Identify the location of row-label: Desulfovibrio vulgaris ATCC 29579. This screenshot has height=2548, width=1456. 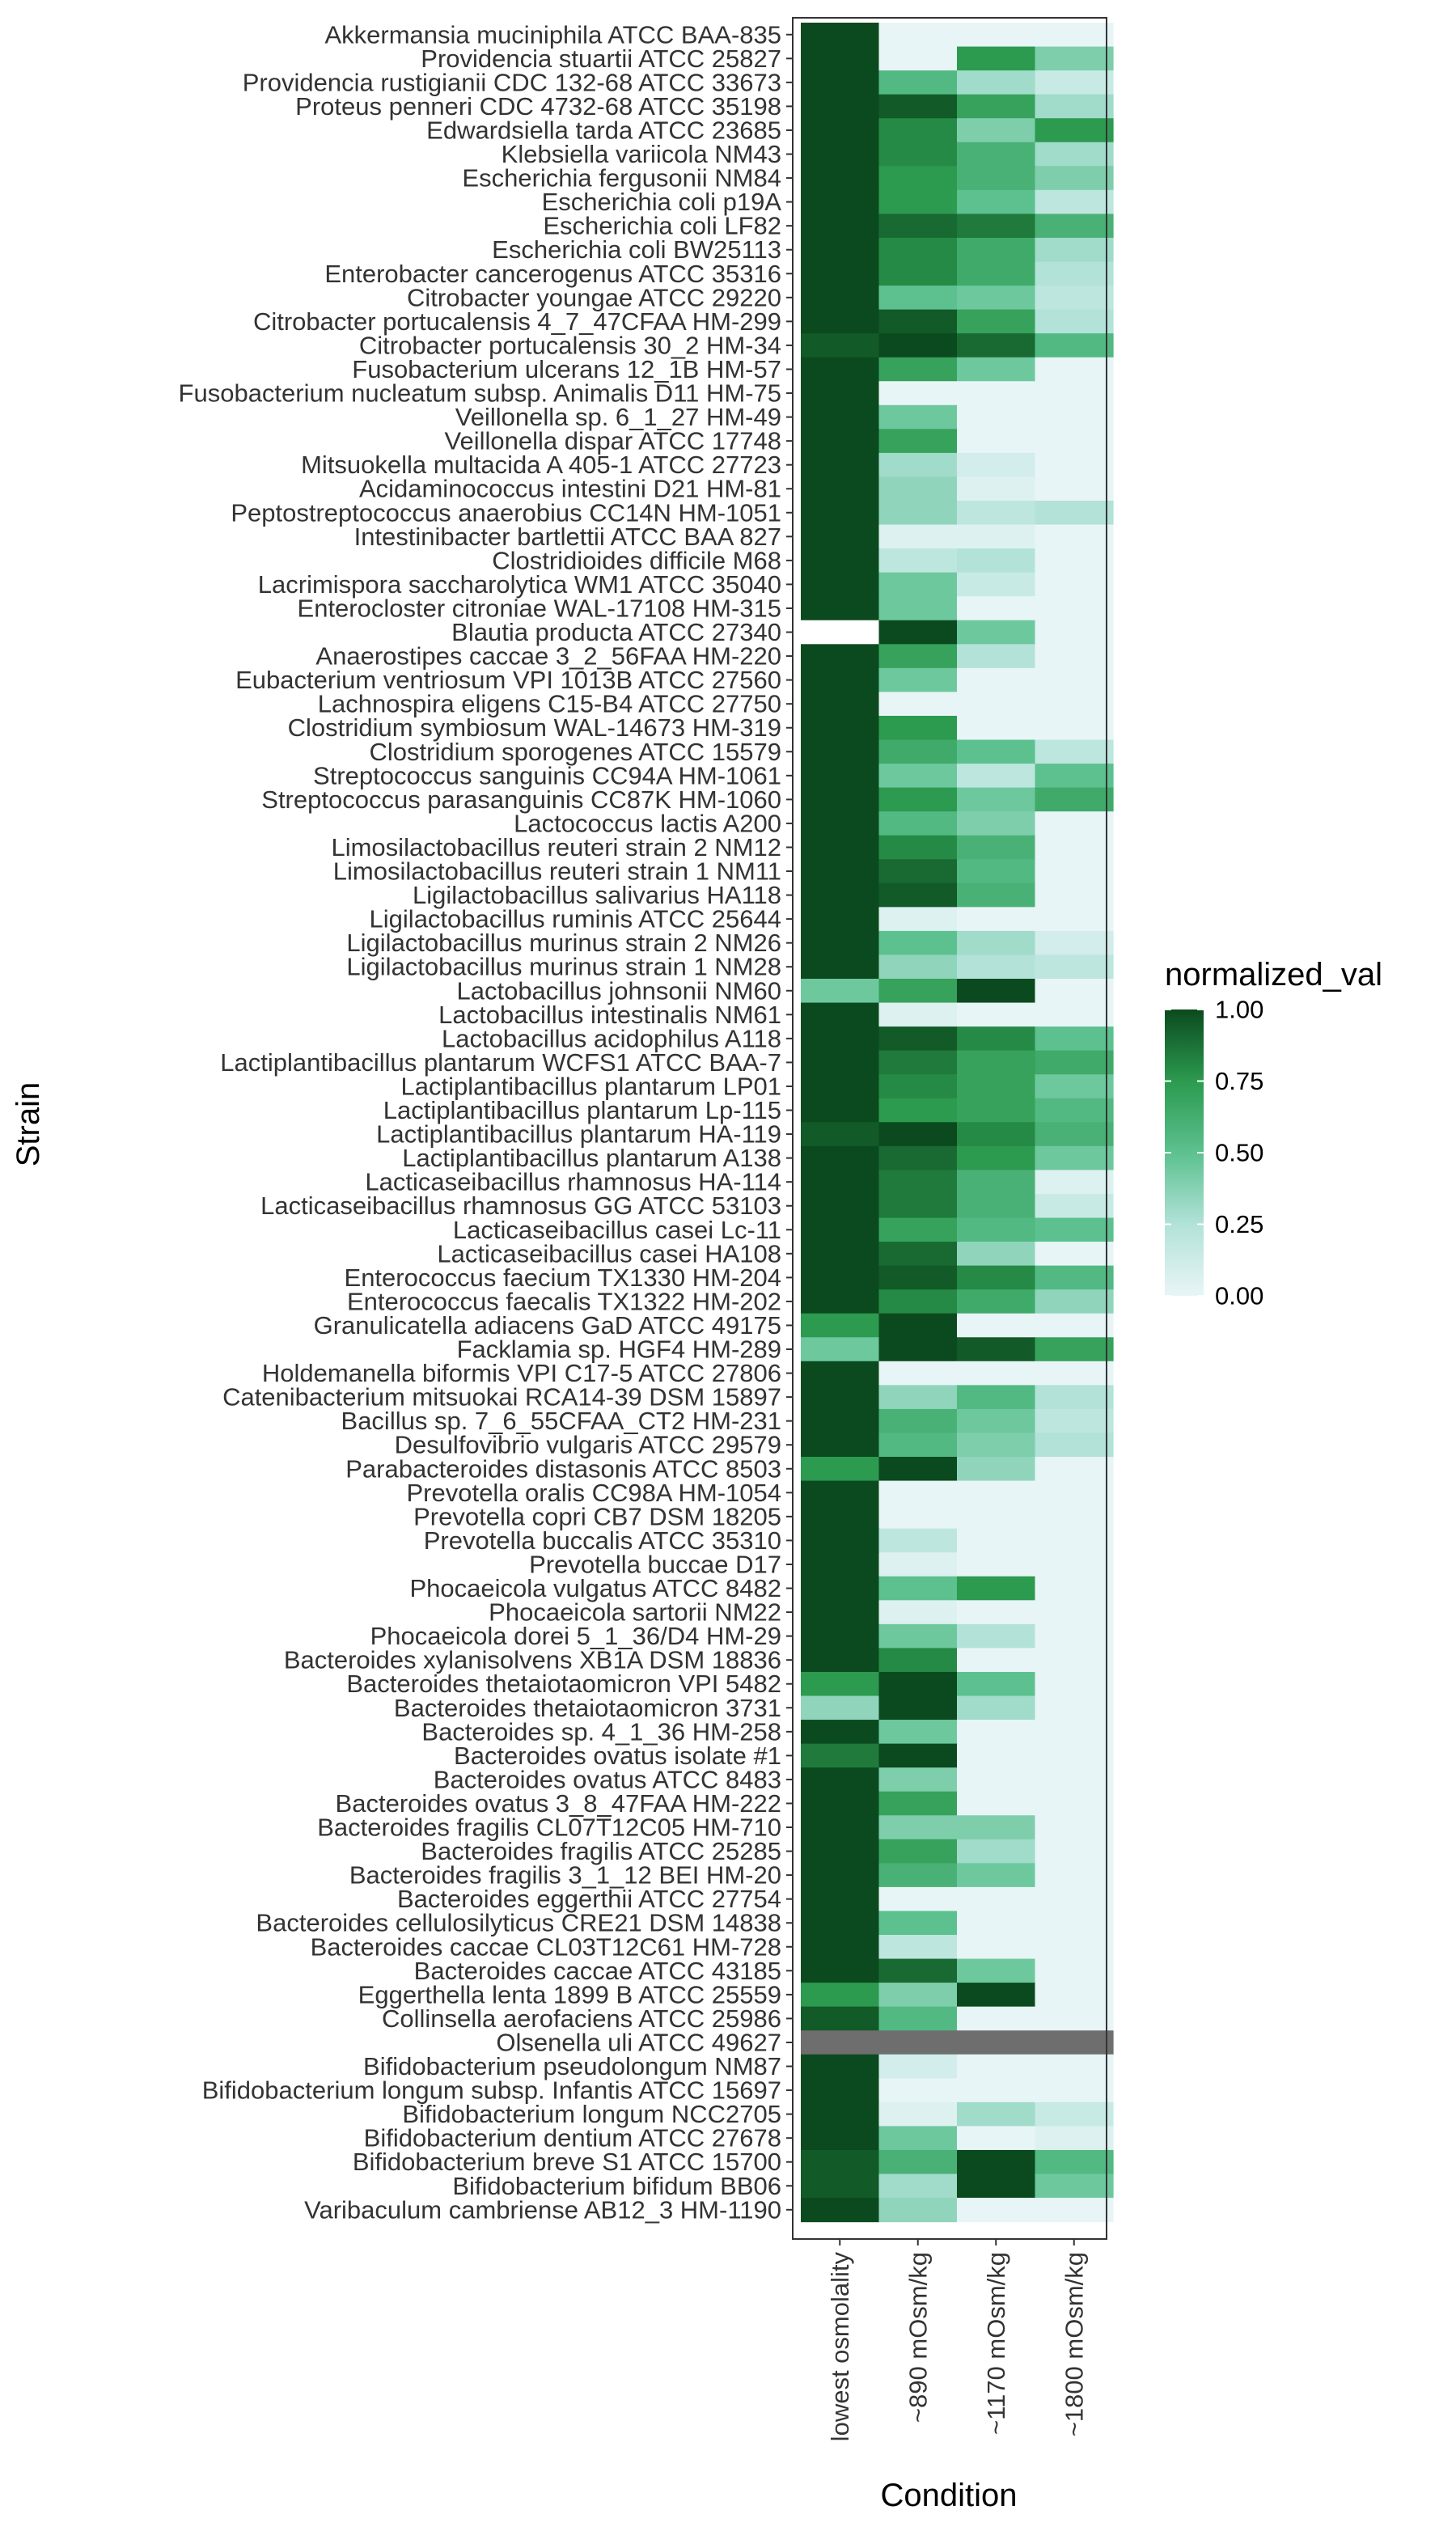
(588, 1445).